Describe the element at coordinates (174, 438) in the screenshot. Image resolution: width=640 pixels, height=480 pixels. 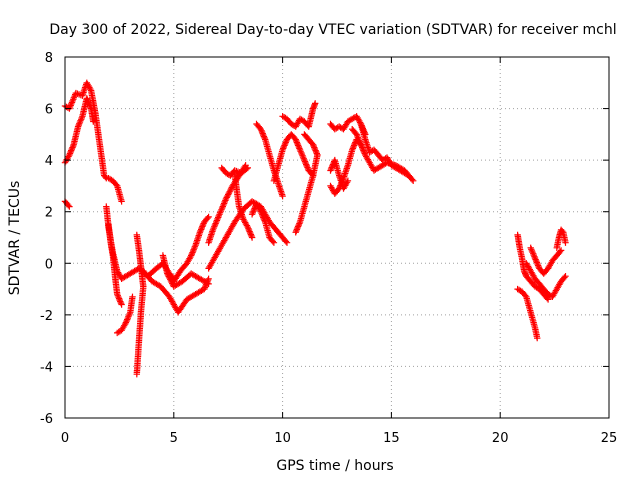
I see `x-tick-label: 5` at that location.